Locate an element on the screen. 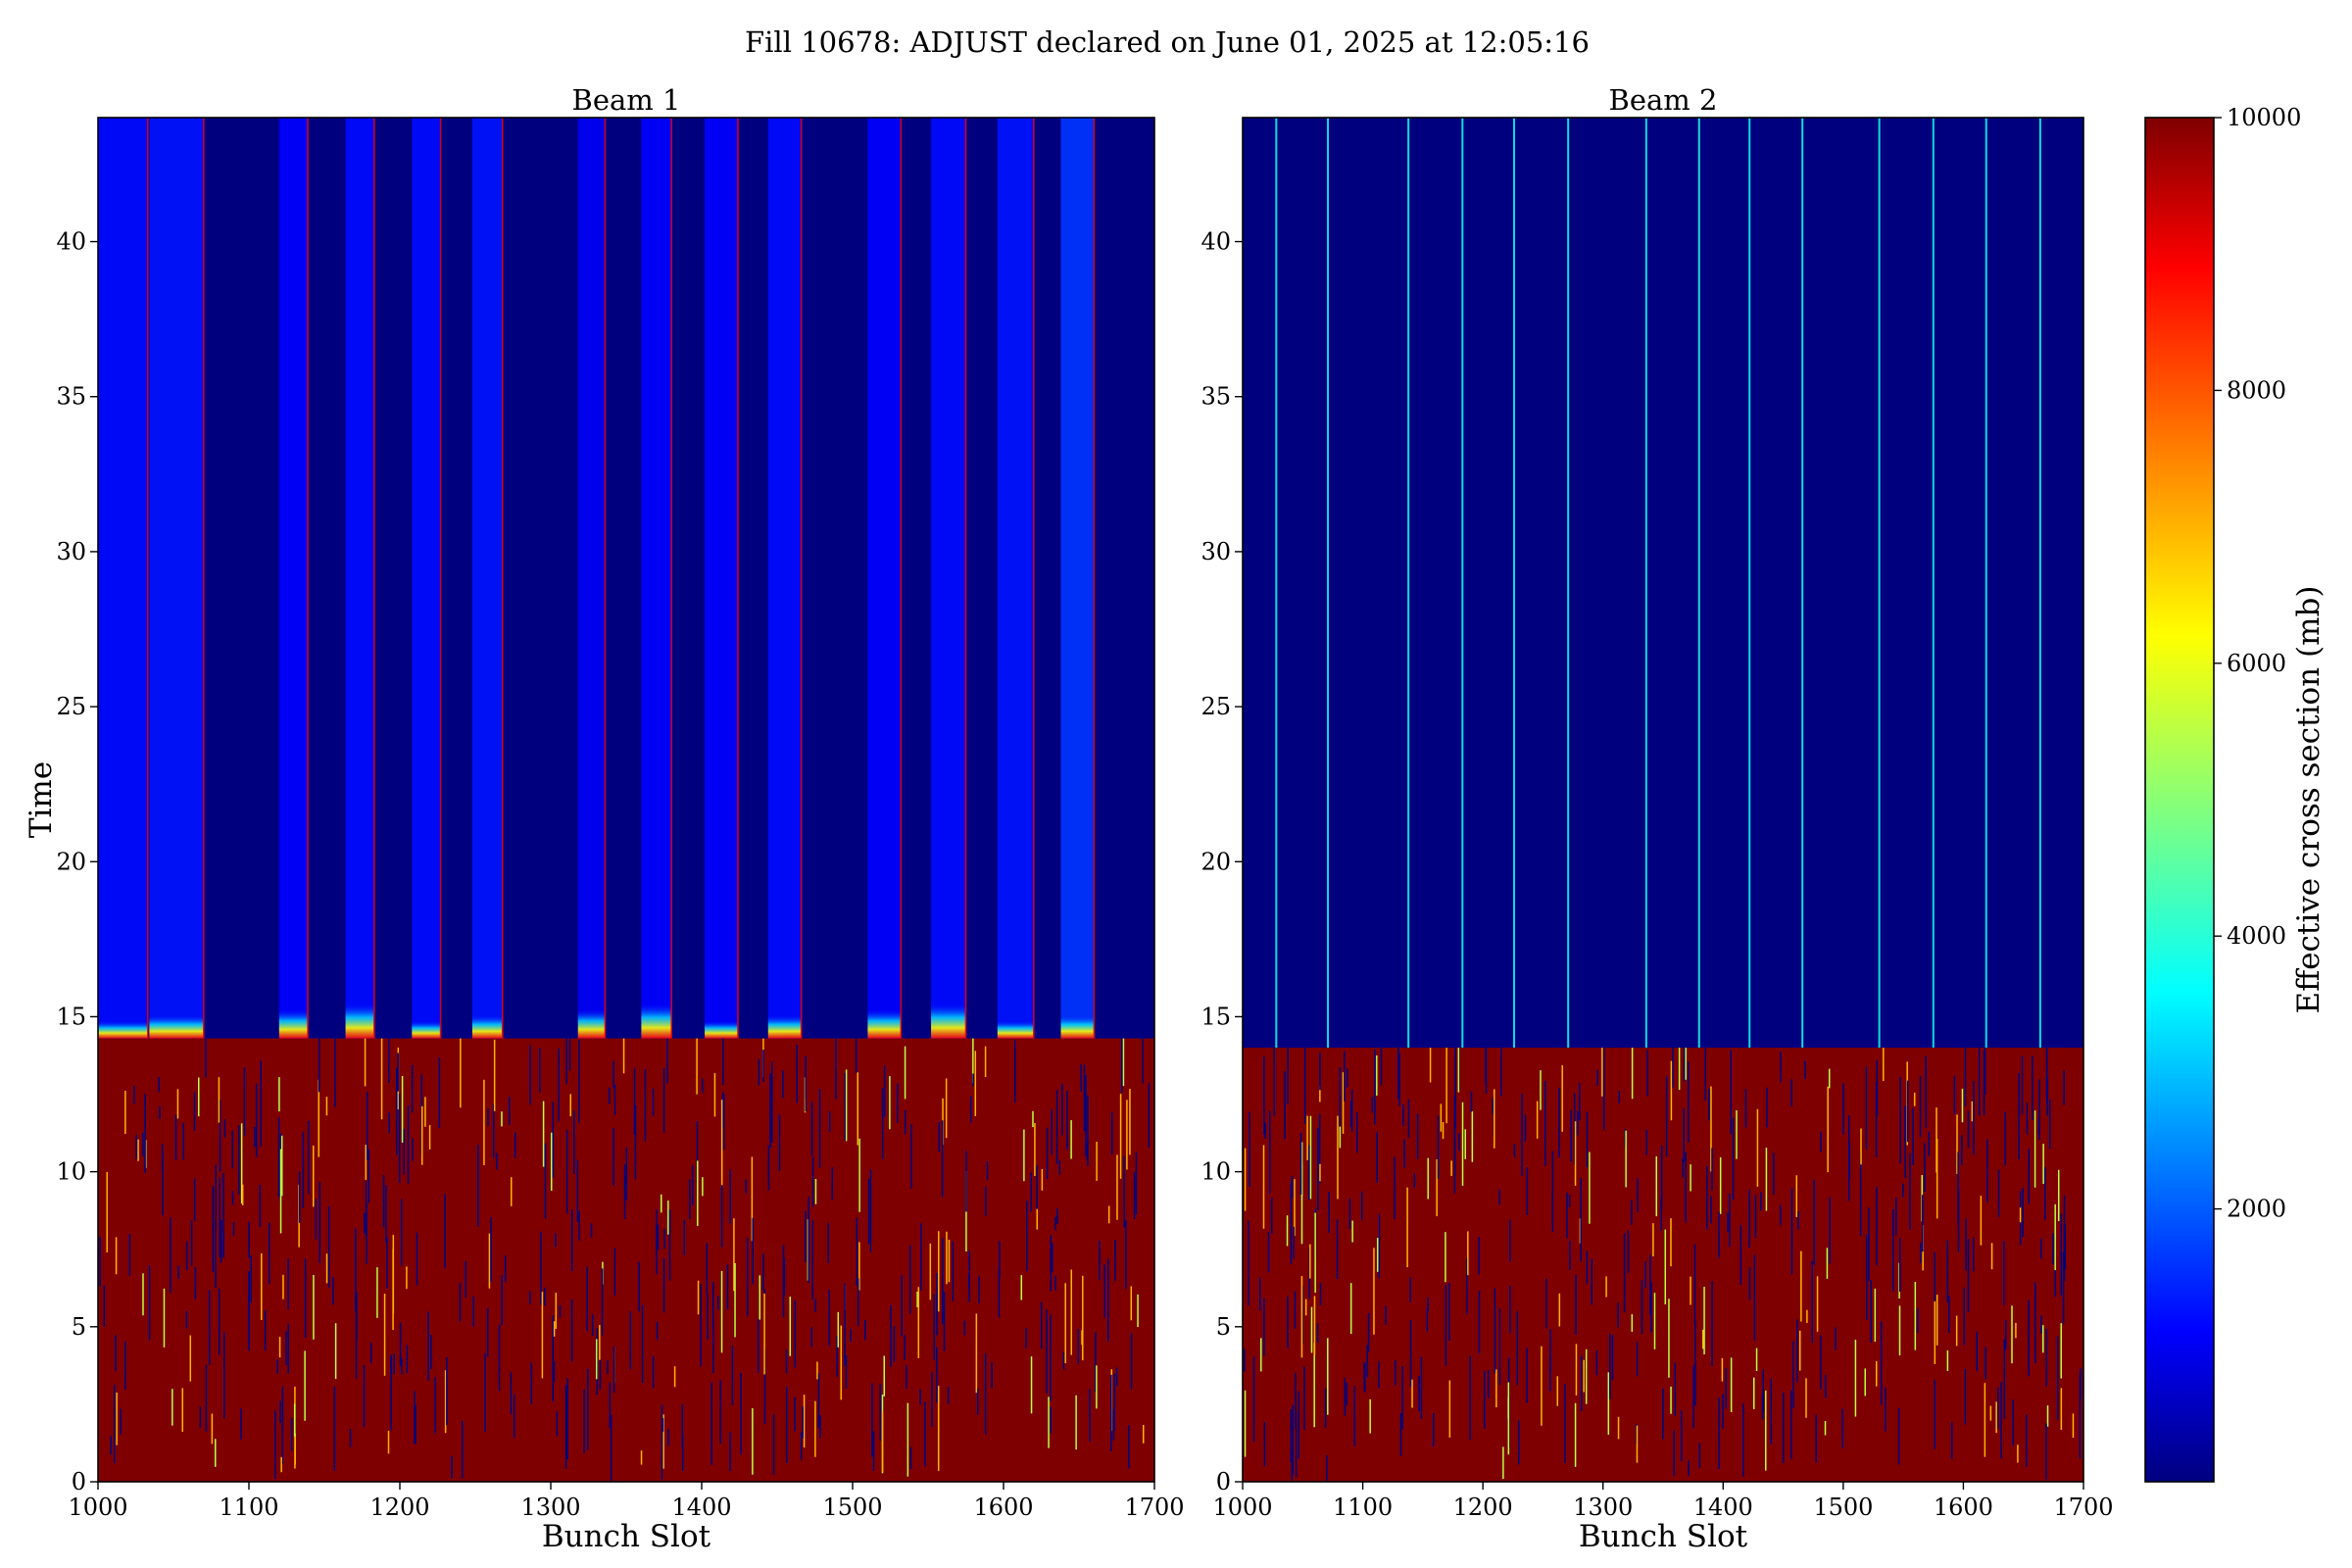  colorbar-tick-label: 6000 is located at coordinates (2256, 663).